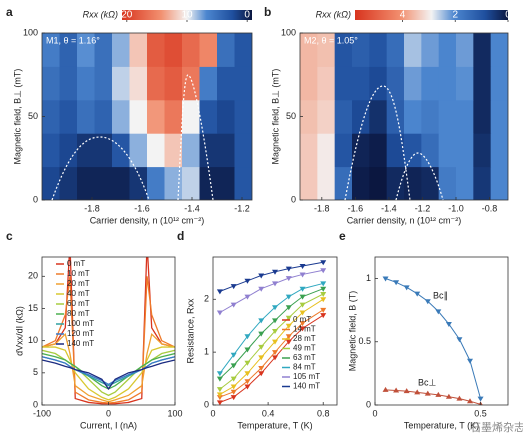 The image size is (523, 446). What do you see at coordinates (9, 236) in the screenshot?
I see `panel-letter: c` at bounding box center [9, 236].